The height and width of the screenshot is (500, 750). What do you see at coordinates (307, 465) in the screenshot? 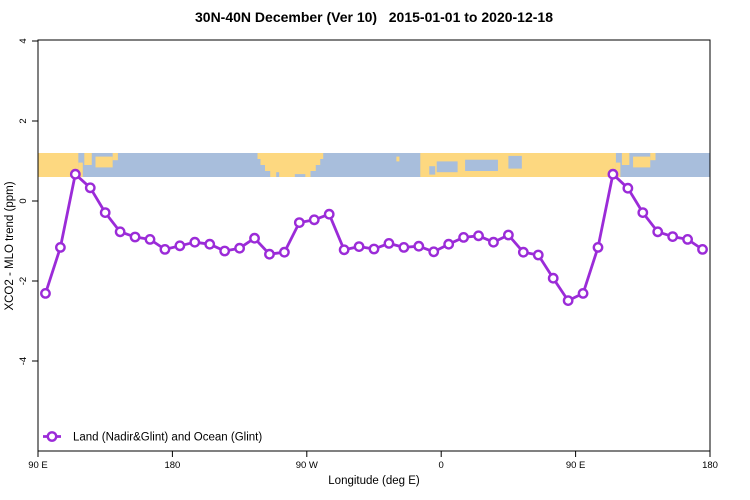
I see `x-tick-label: 90 W` at bounding box center [307, 465].